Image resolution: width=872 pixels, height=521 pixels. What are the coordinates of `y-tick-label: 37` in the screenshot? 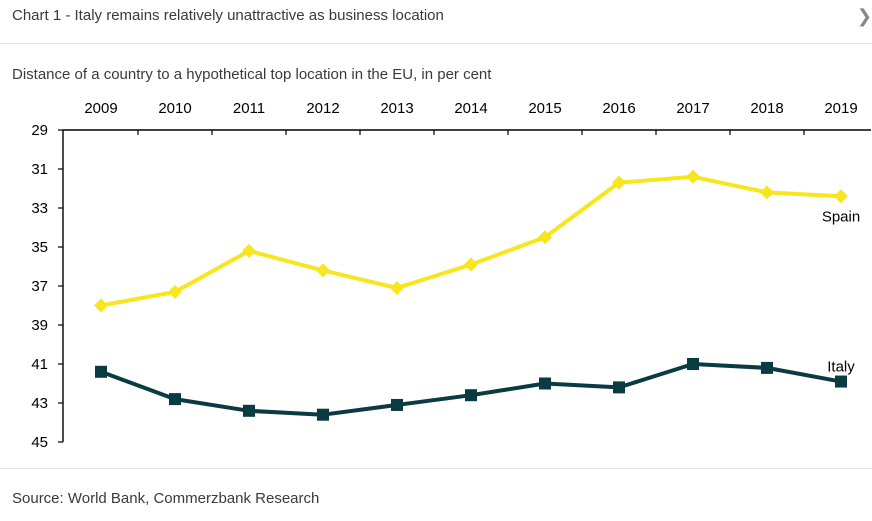 It's located at (39, 286).